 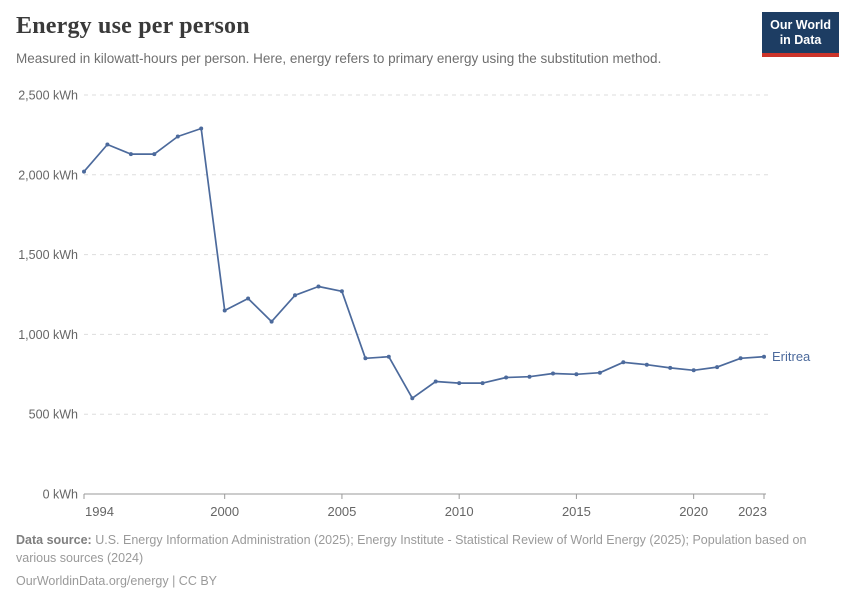 I want to click on y-axis-tick-label: 500 kWh, so click(x=53, y=415).